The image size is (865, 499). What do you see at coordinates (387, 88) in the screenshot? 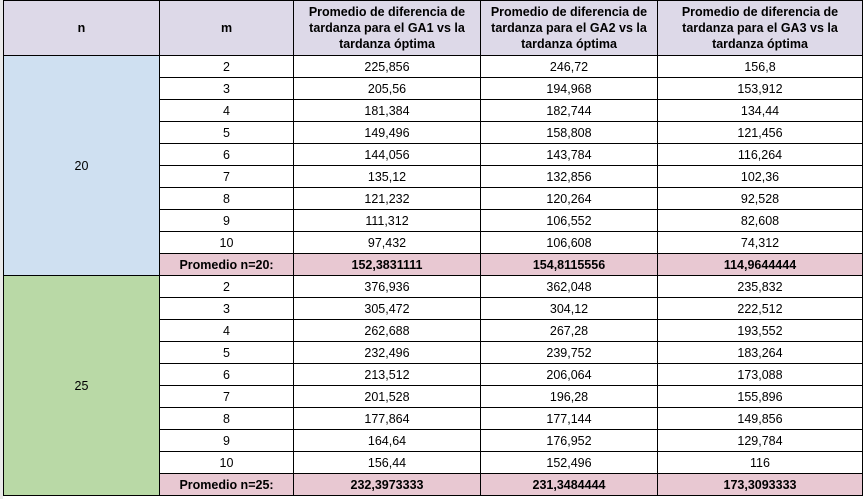
I see `ga1-cell: 205,56` at bounding box center [387, 88].